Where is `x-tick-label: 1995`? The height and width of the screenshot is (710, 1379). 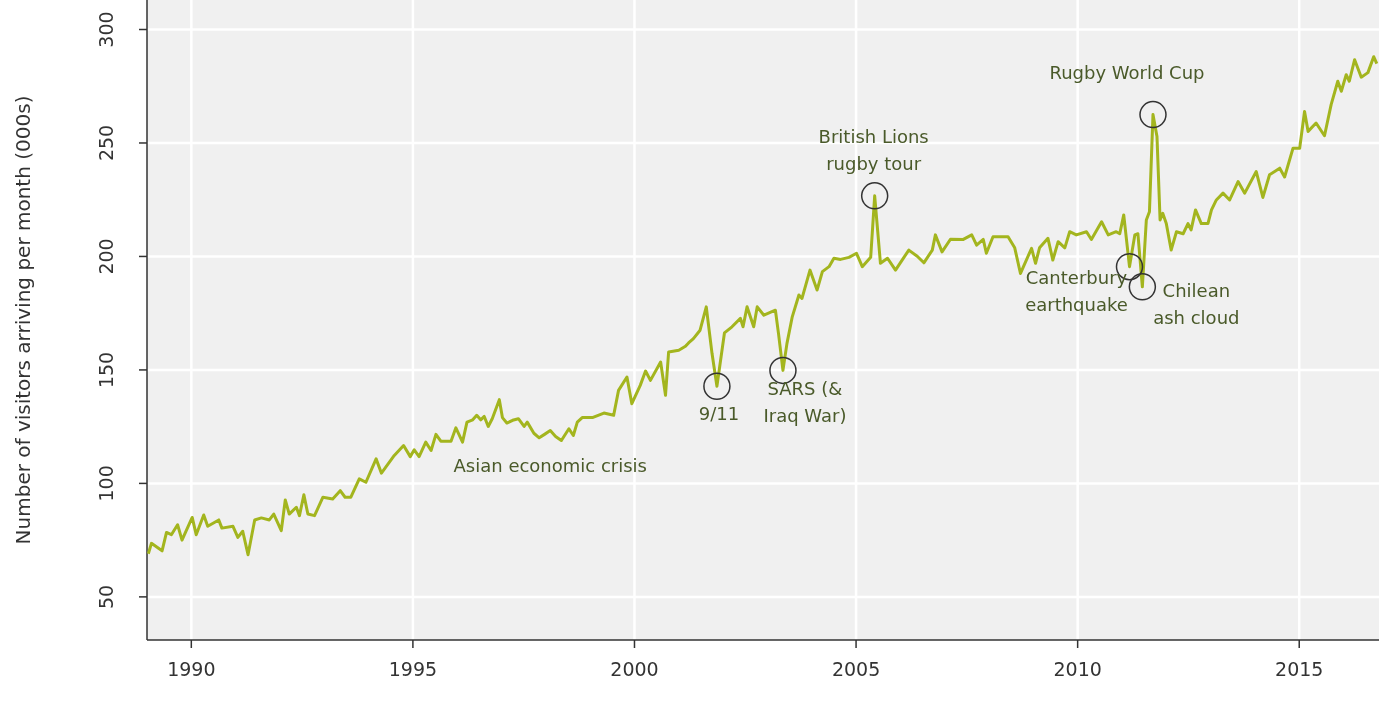
x-tick-label: 1995 is located at coordinates (413, 669).